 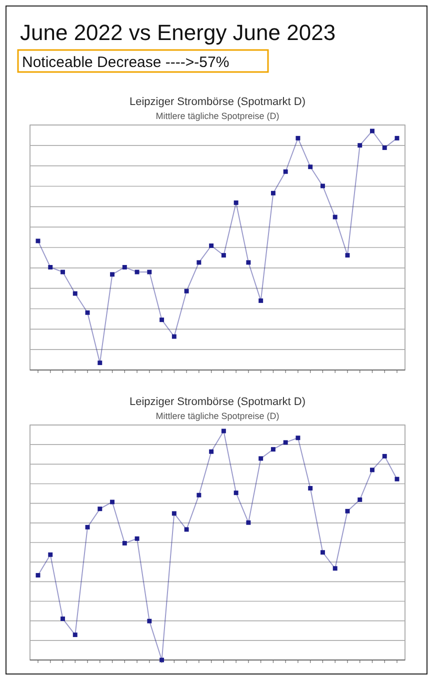 I want to click on text: June 2022 vs Energy June 2023, so click(x=178, y=32).